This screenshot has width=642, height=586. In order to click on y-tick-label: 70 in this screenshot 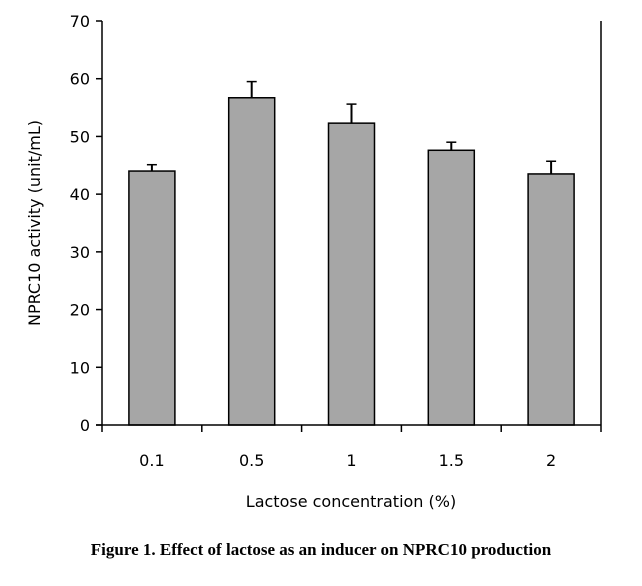, I will do `click(80, 21)`.